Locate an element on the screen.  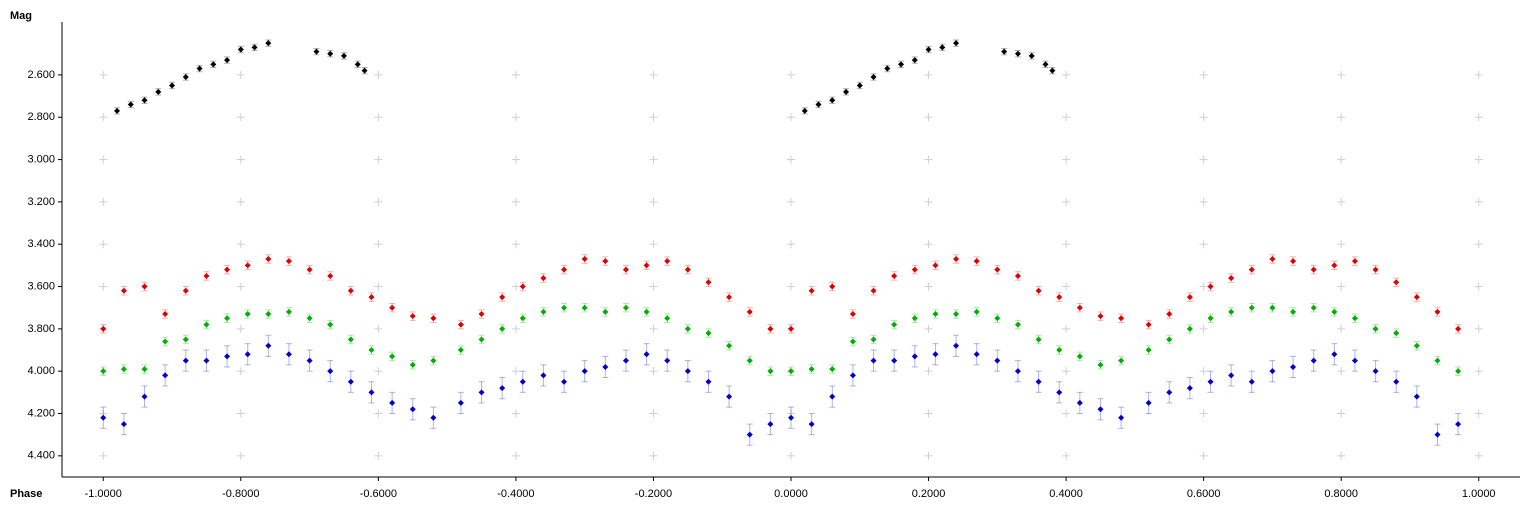
x-tick-label: 0.2000 is located at coordinates (929, 494).